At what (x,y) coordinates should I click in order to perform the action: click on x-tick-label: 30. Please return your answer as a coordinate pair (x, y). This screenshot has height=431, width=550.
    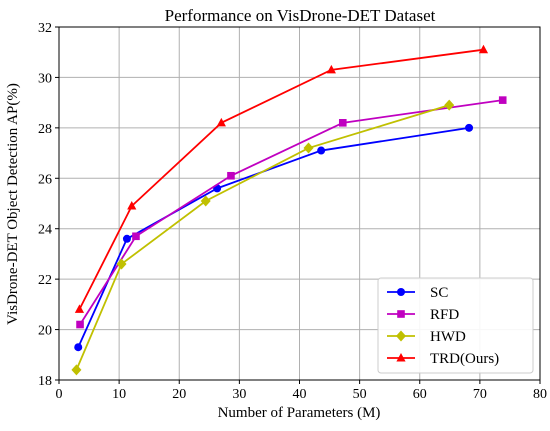
    Looking at the image, I should click on (239, 394).